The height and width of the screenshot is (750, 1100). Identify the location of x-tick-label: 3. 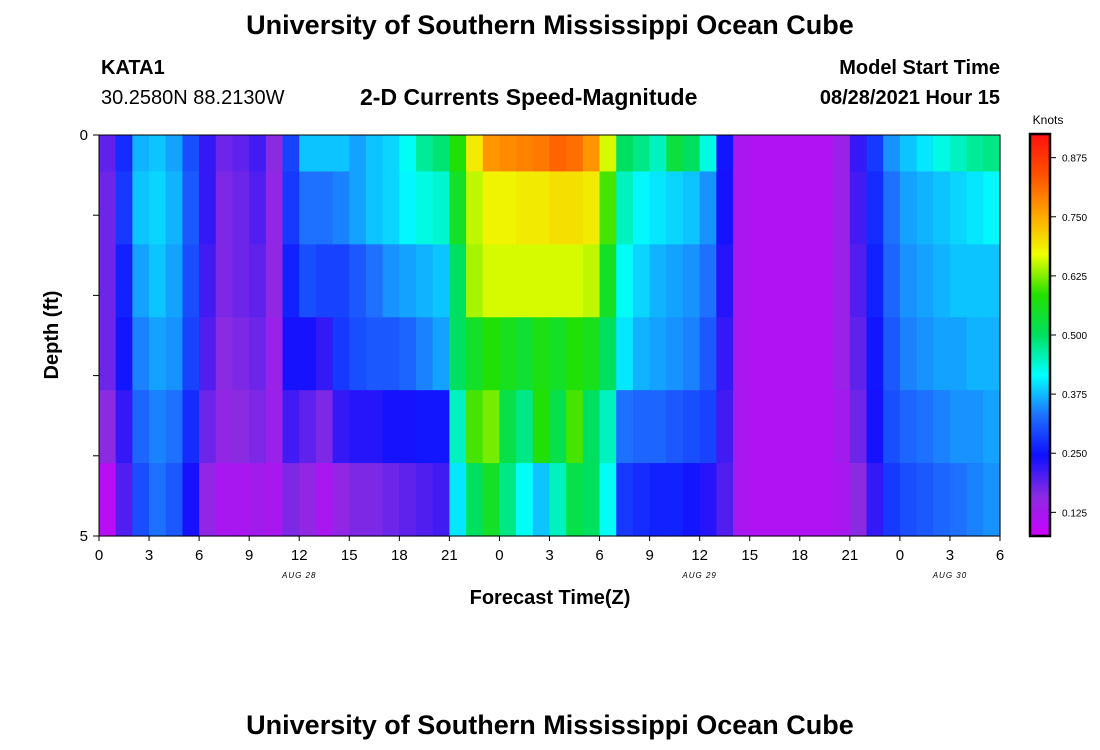
(950, 555).